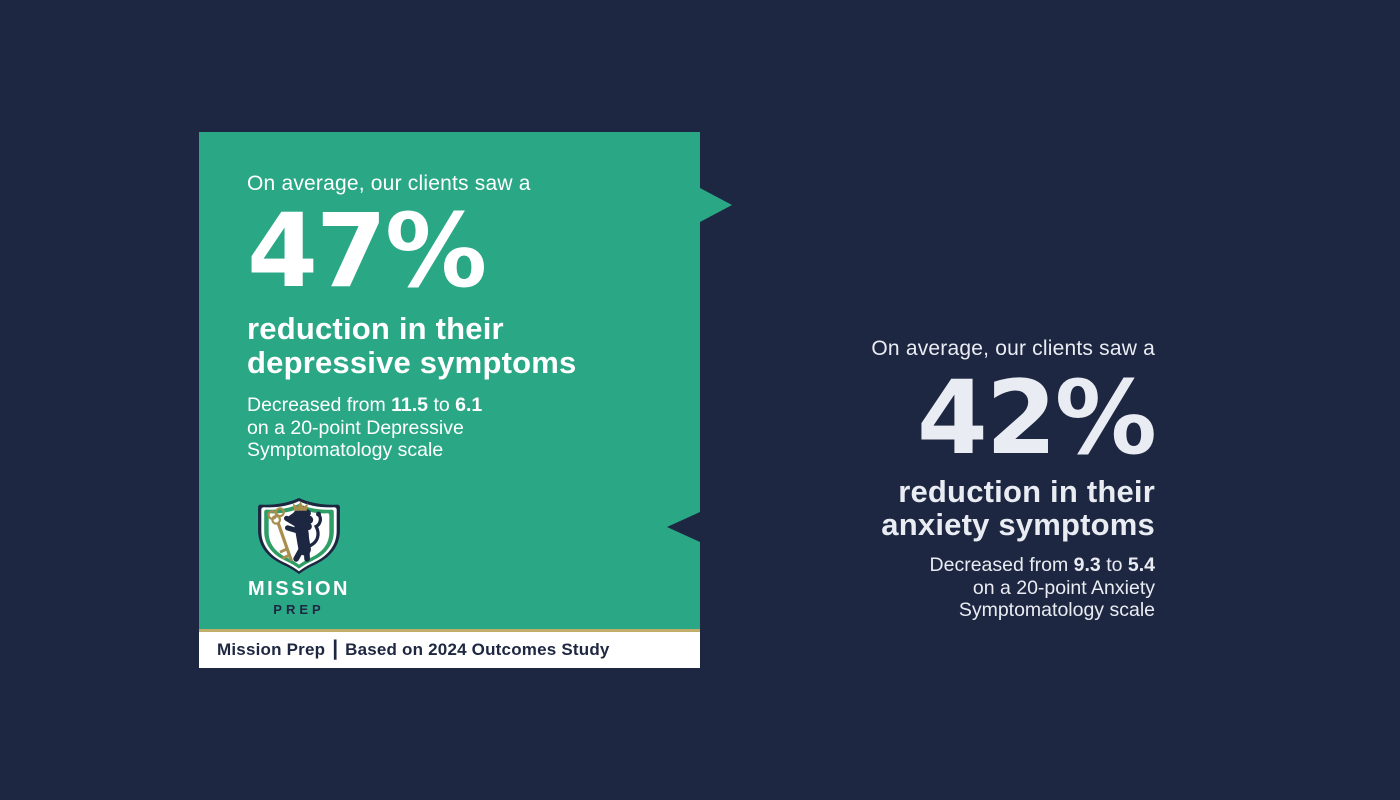 The height and width of the screenshot is (800, 1400). I want to click on footer-note: Based on 2024 Outcomes Study, so click(477, 649).